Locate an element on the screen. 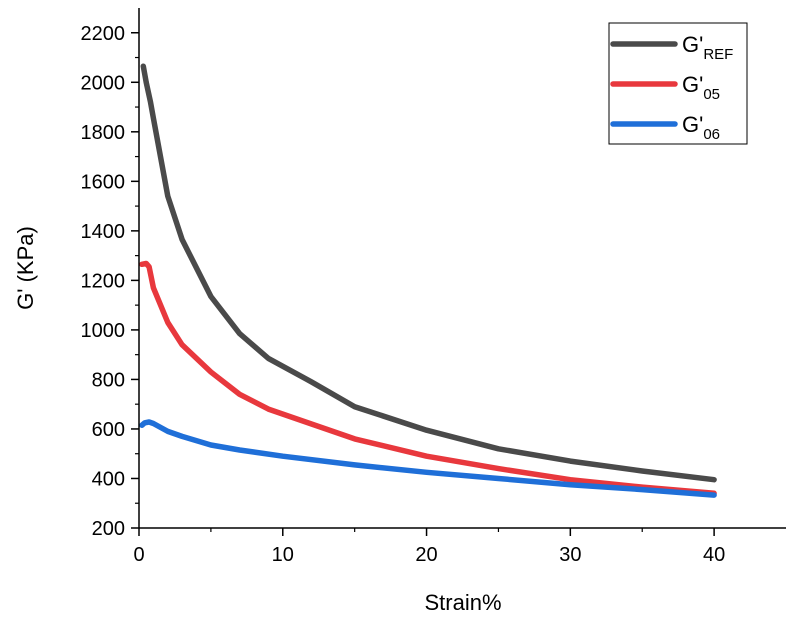  y-tick-label: 1400 is located at coordinates (103, 232).